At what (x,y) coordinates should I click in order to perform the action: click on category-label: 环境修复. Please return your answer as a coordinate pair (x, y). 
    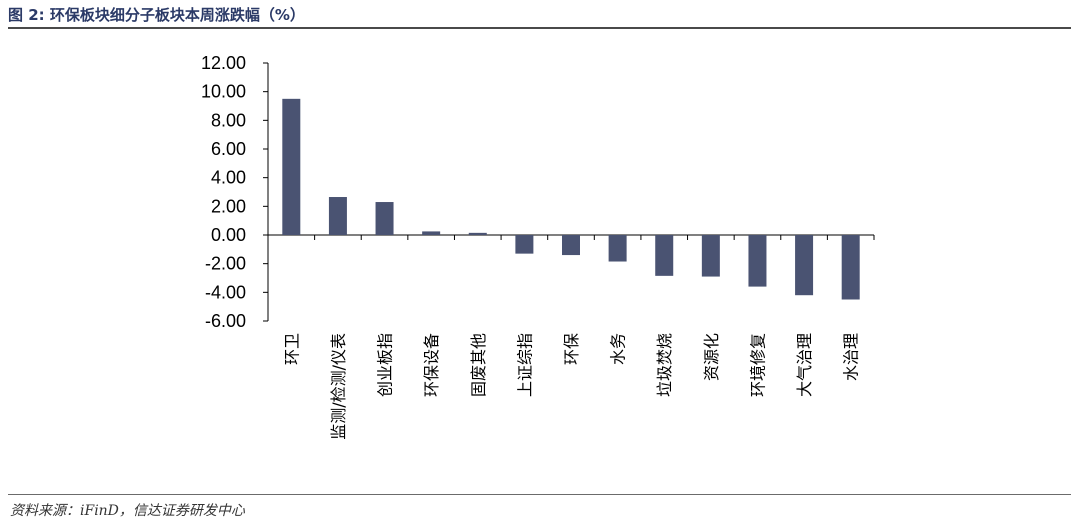
    Looking at the image, I should click on (757, 365).